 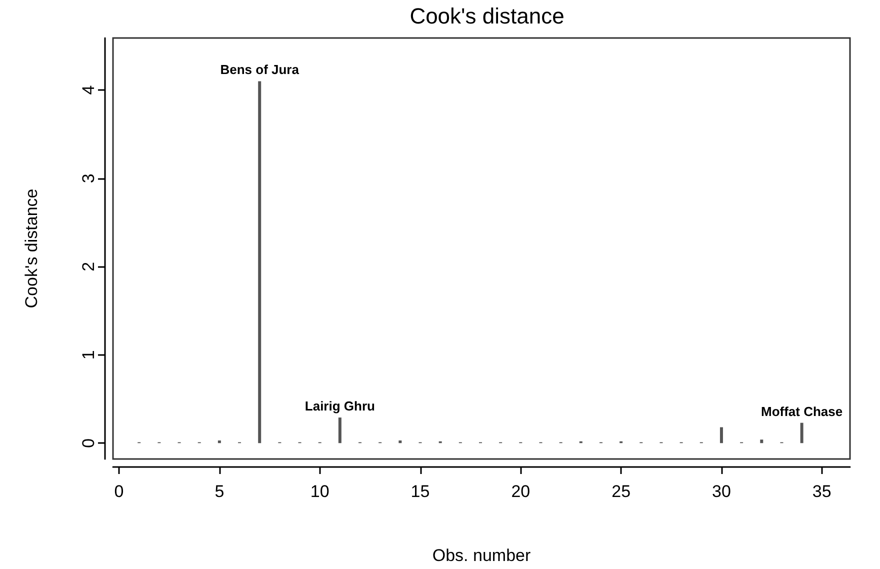 What do you see at coordinates (219, 491) in the screenshot?
I see `x-tick-label: 5` at bounding box center [219, 491].